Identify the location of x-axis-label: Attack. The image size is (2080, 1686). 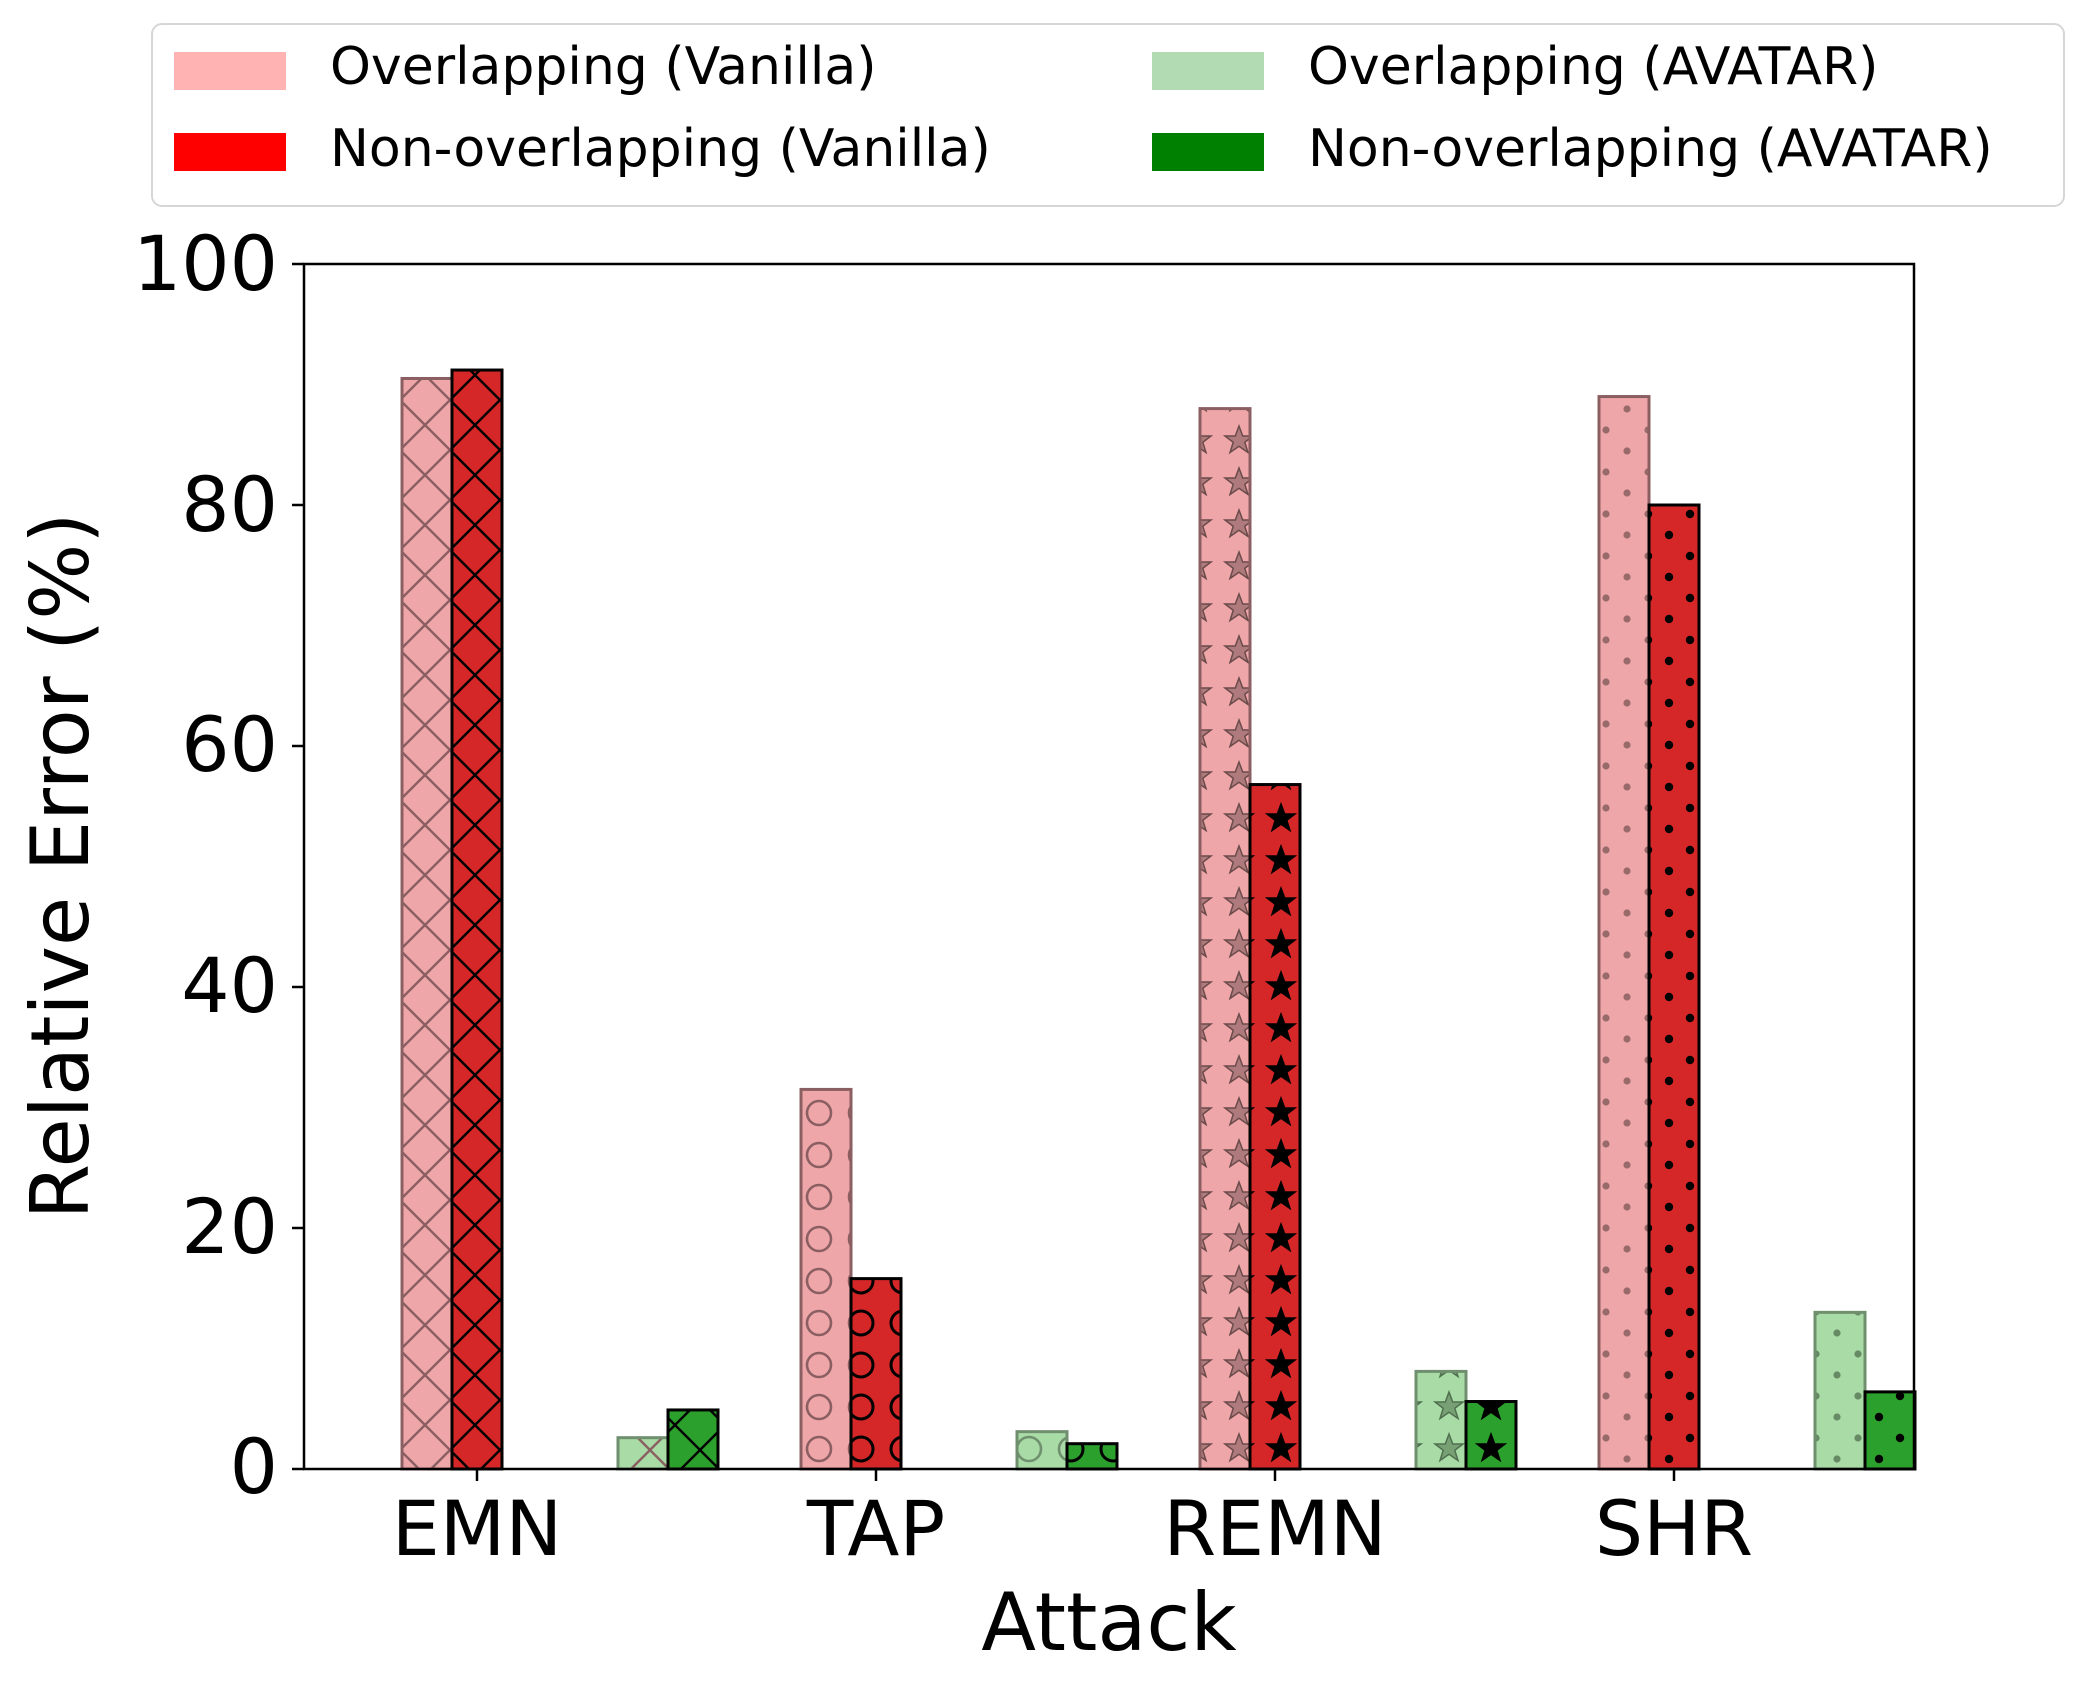
(1109, 1622).